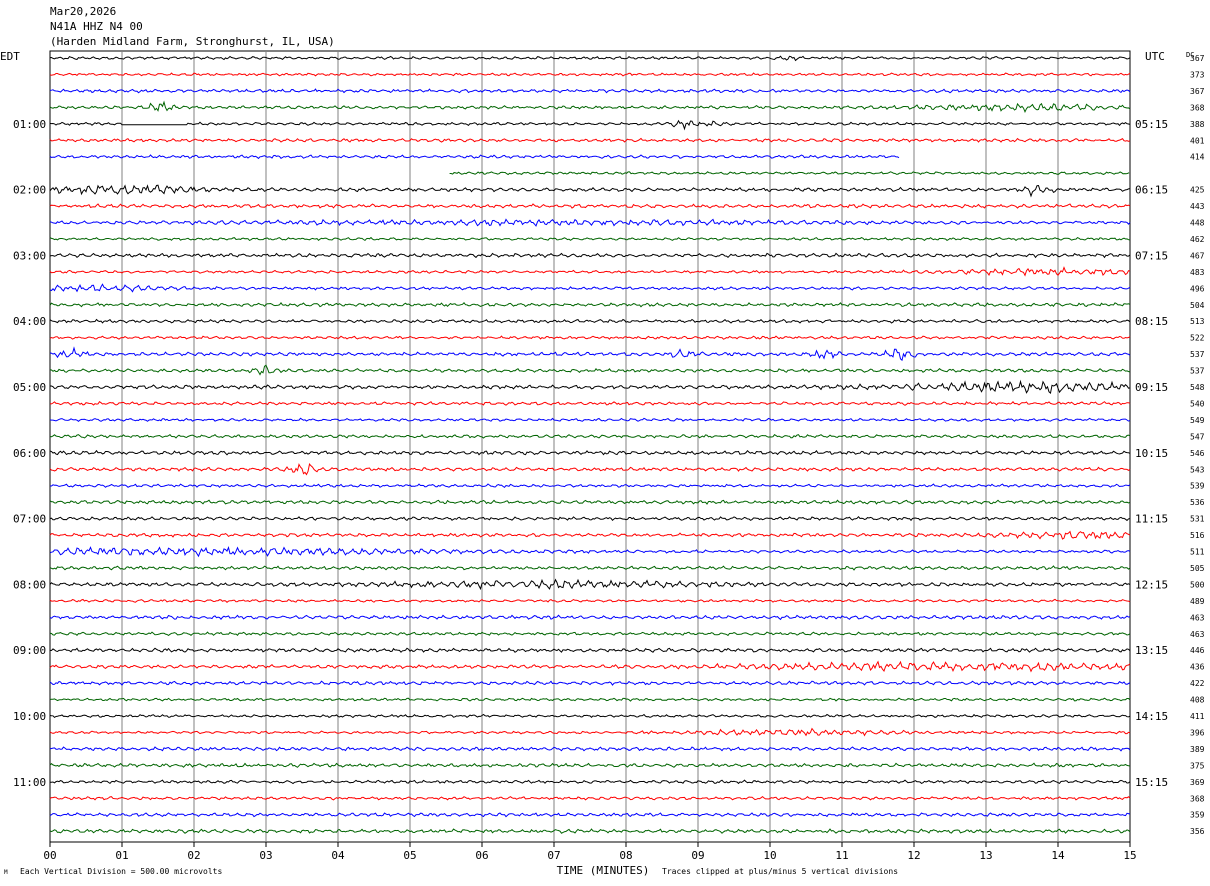 The height and width of the screenshot is (886, 1210). Describe the element at coordinates (1151, 453) in the screenshot. I see `right-hour-label: 10:15` at that location.